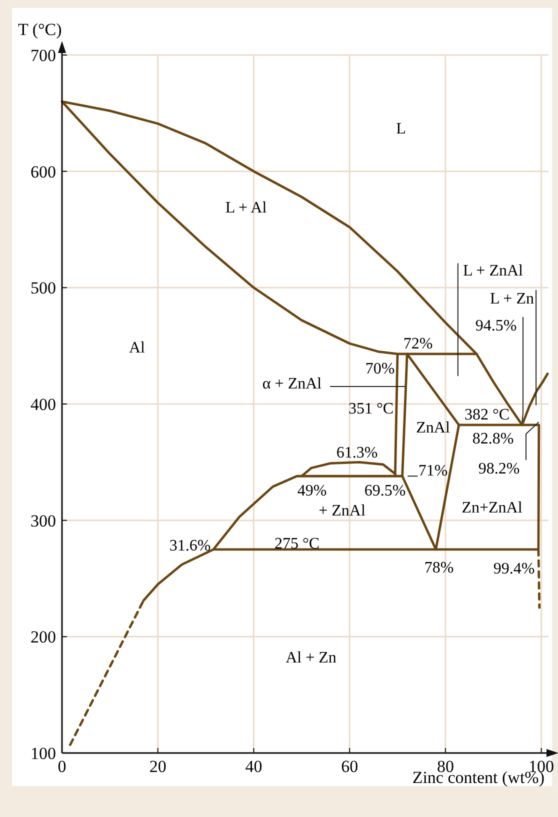 The image size is (558, 817). What do you see at coordinates (514, 569) in the screenshot?
I see `annotation: 99.4%` at bounding box center [514, 569].